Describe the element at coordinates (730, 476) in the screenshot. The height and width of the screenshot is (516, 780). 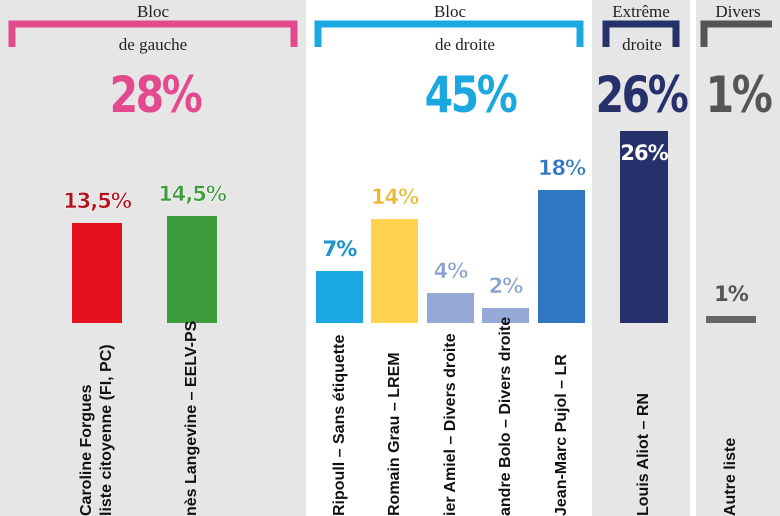
I see `candidate-label-line: Autre liste` at that location.